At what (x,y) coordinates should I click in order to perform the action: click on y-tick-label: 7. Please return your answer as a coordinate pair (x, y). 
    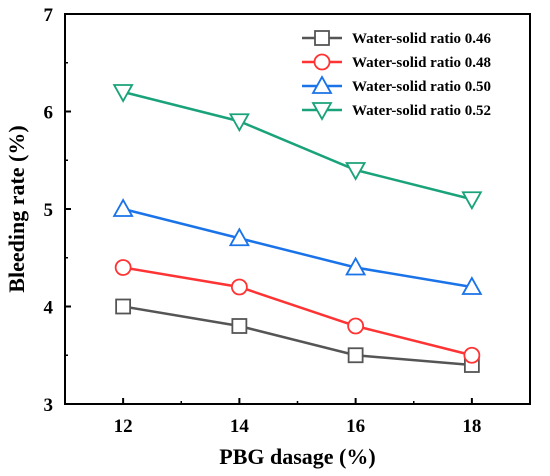
    Looking at the image, I should click on (49, 15).